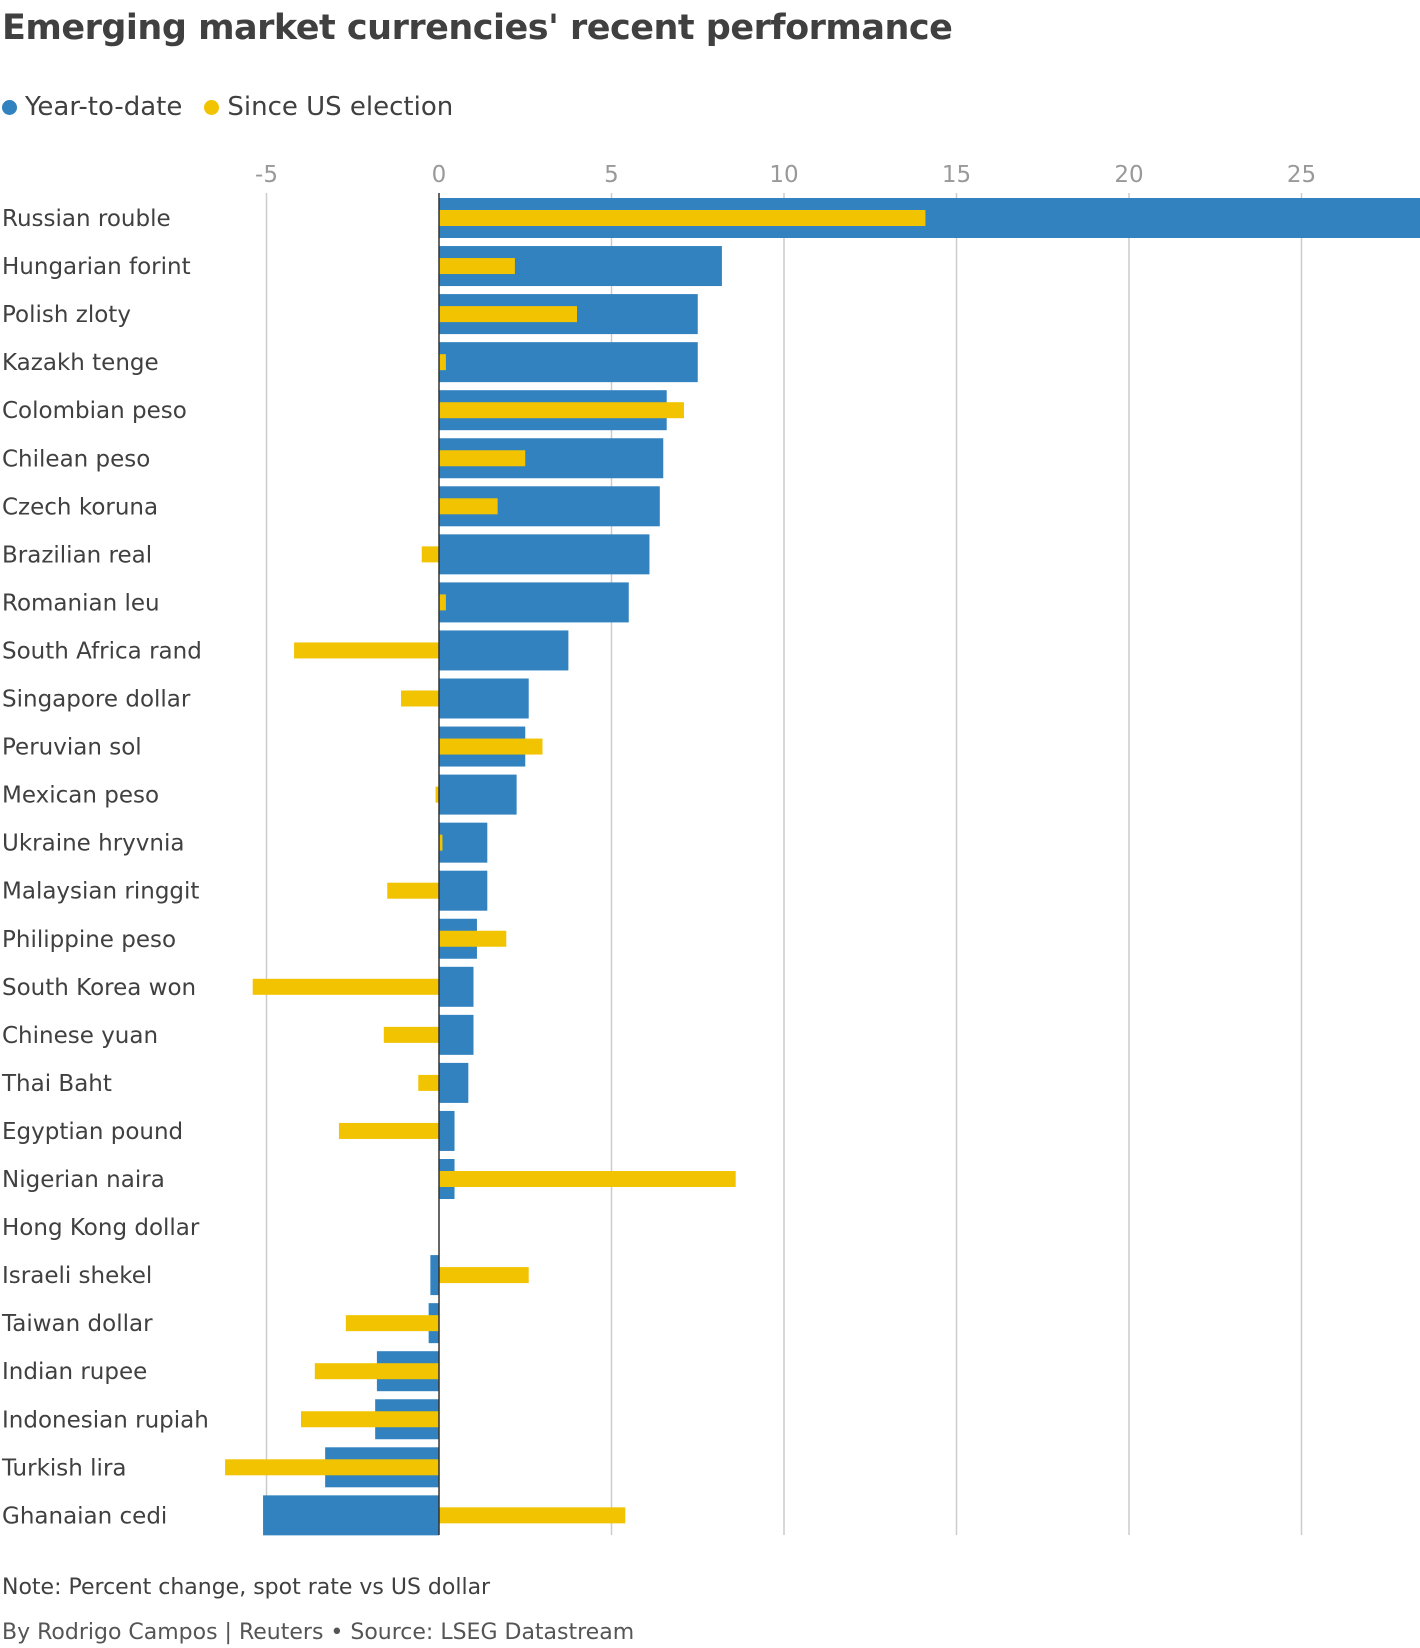 The image size is (1420, 1648). I want to click on x-tick-label: -5, so click(266, 175).